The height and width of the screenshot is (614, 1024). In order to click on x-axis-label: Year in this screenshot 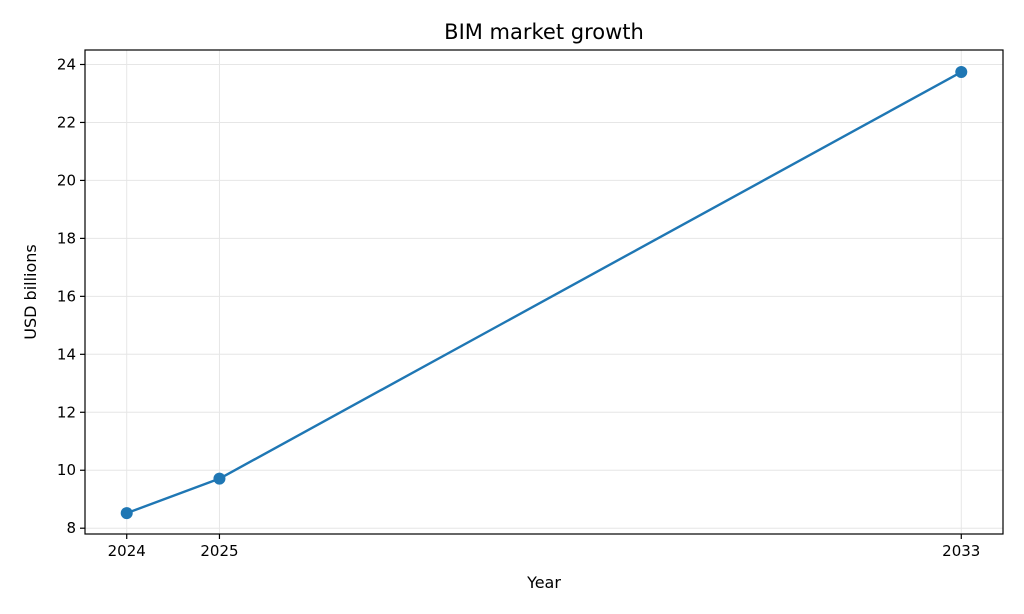, I will do `click(543, 582)`.